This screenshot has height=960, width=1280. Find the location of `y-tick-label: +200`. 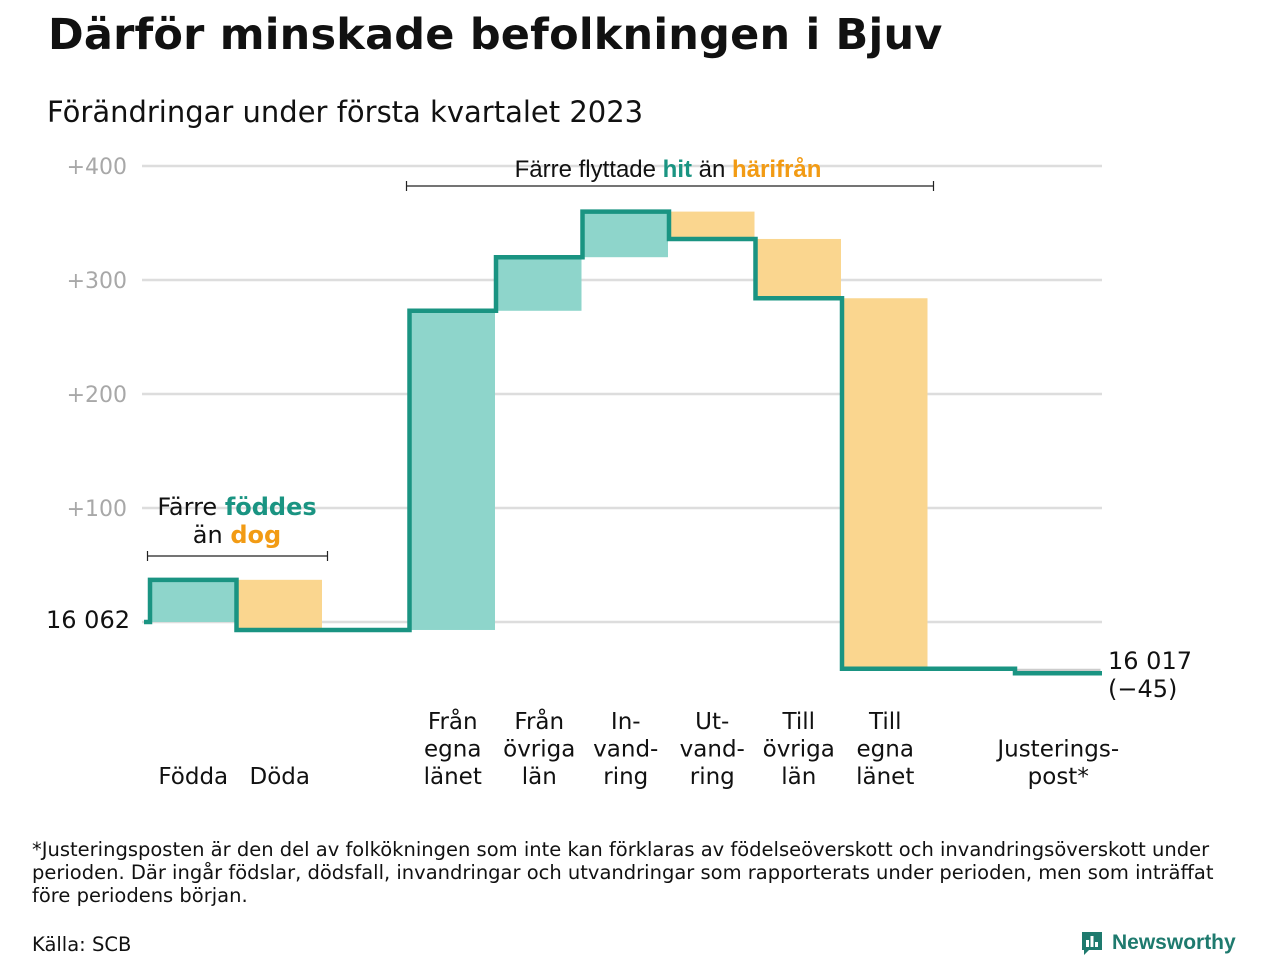

y-tick-label: +200 is located at coordinates (97, 395).